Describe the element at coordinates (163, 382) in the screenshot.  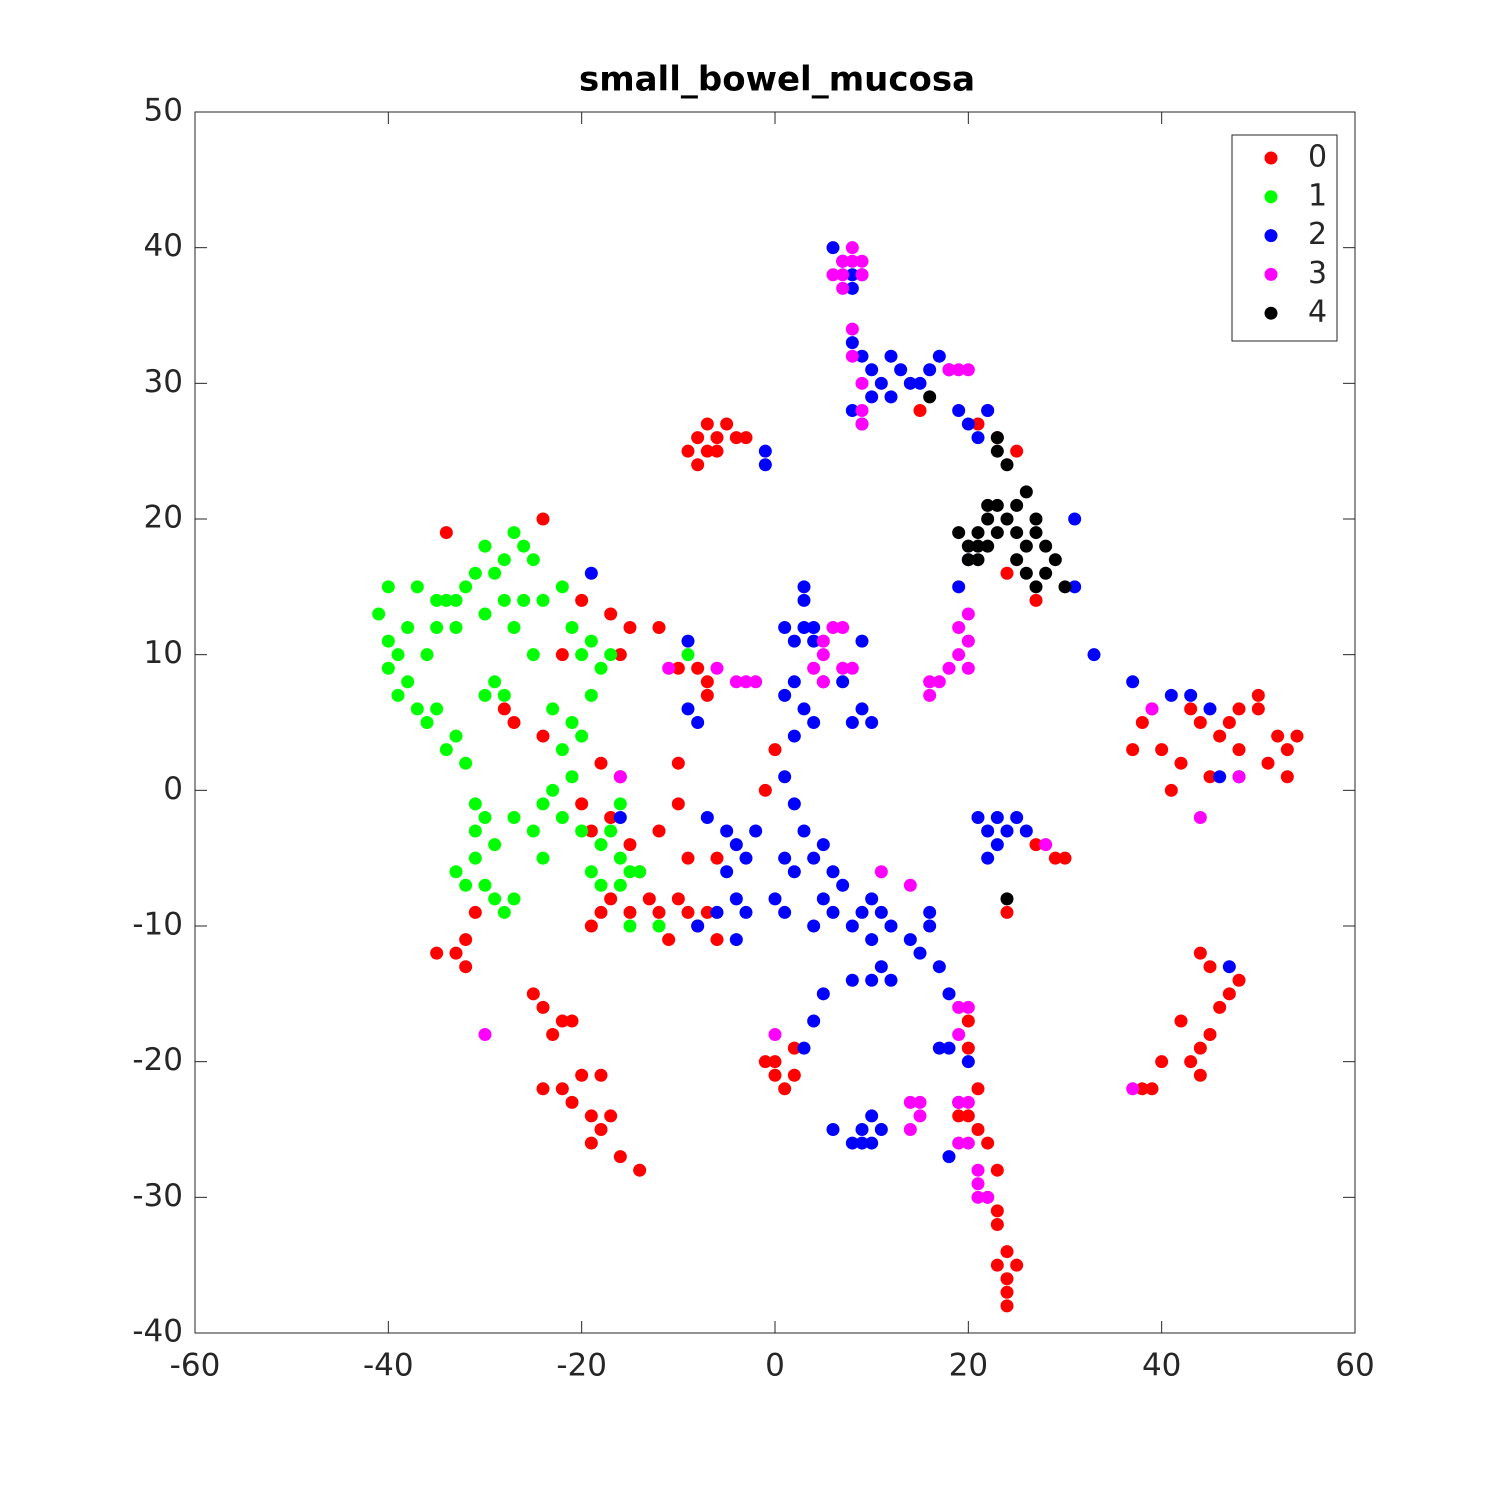
I see `y-tick-label: 30` at that location.